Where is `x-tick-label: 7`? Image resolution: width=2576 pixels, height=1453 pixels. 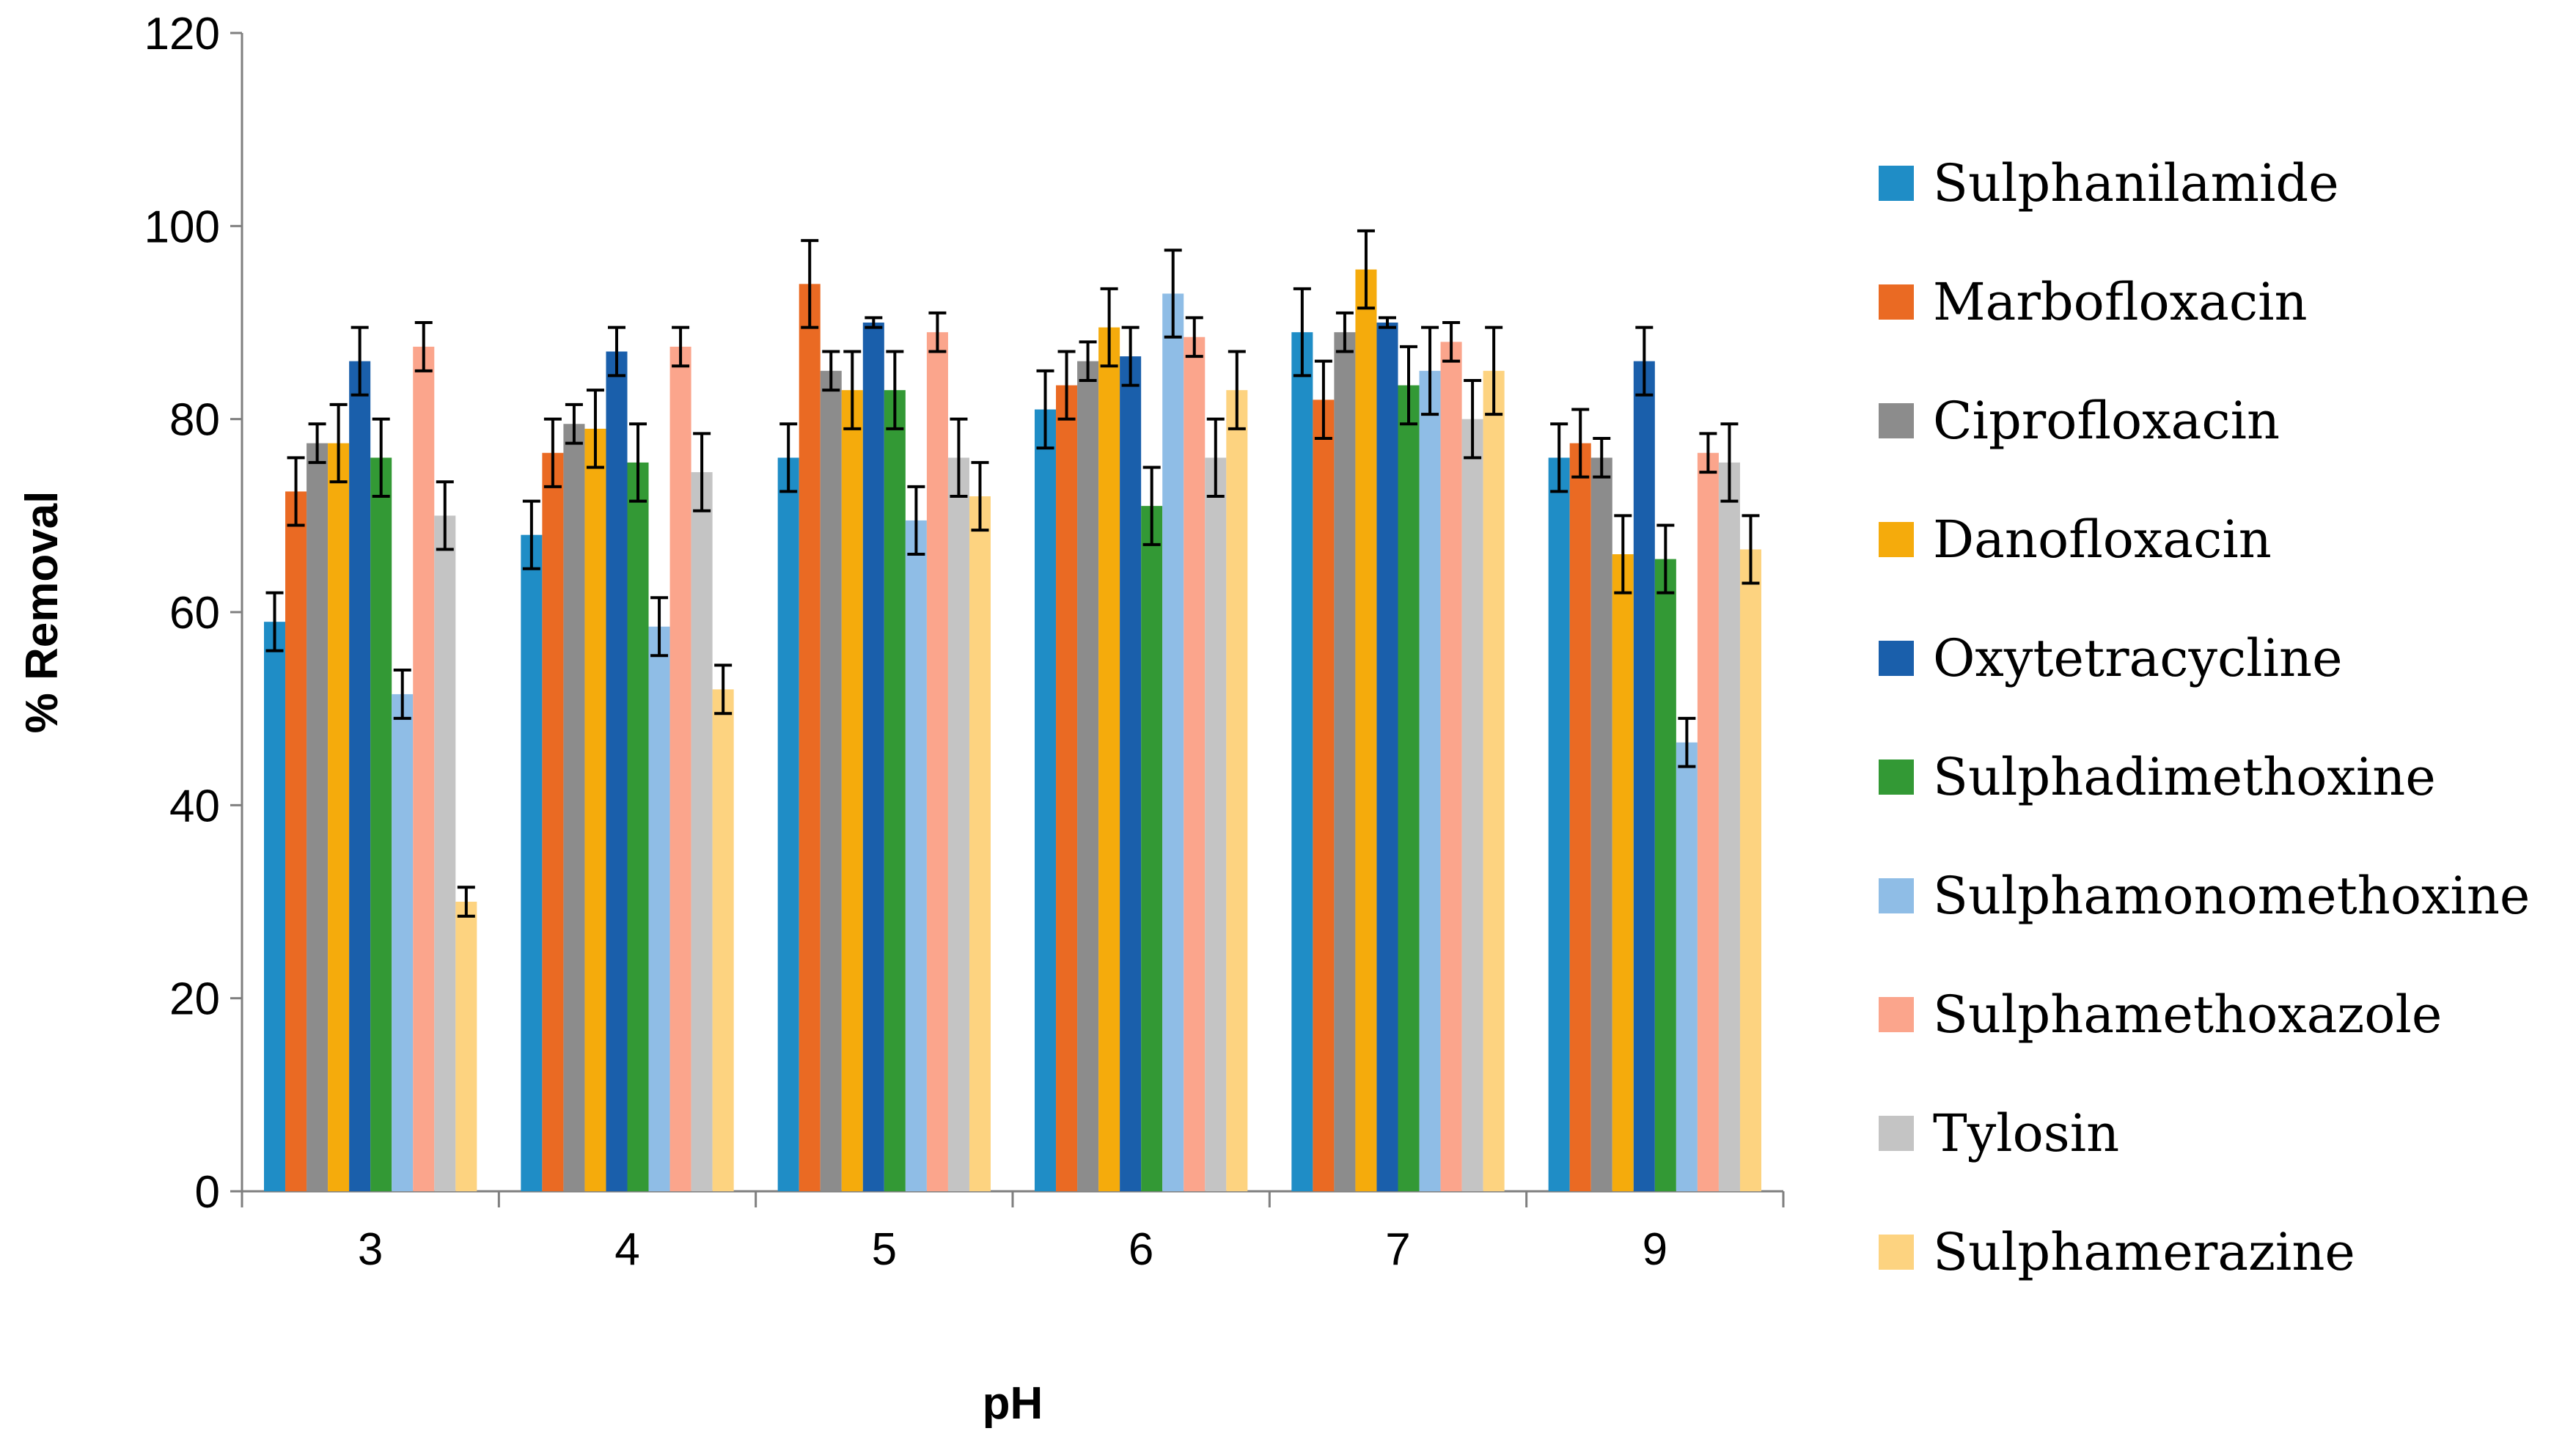 x-tick-label: 7 is located at coordinates (1397, 1249).